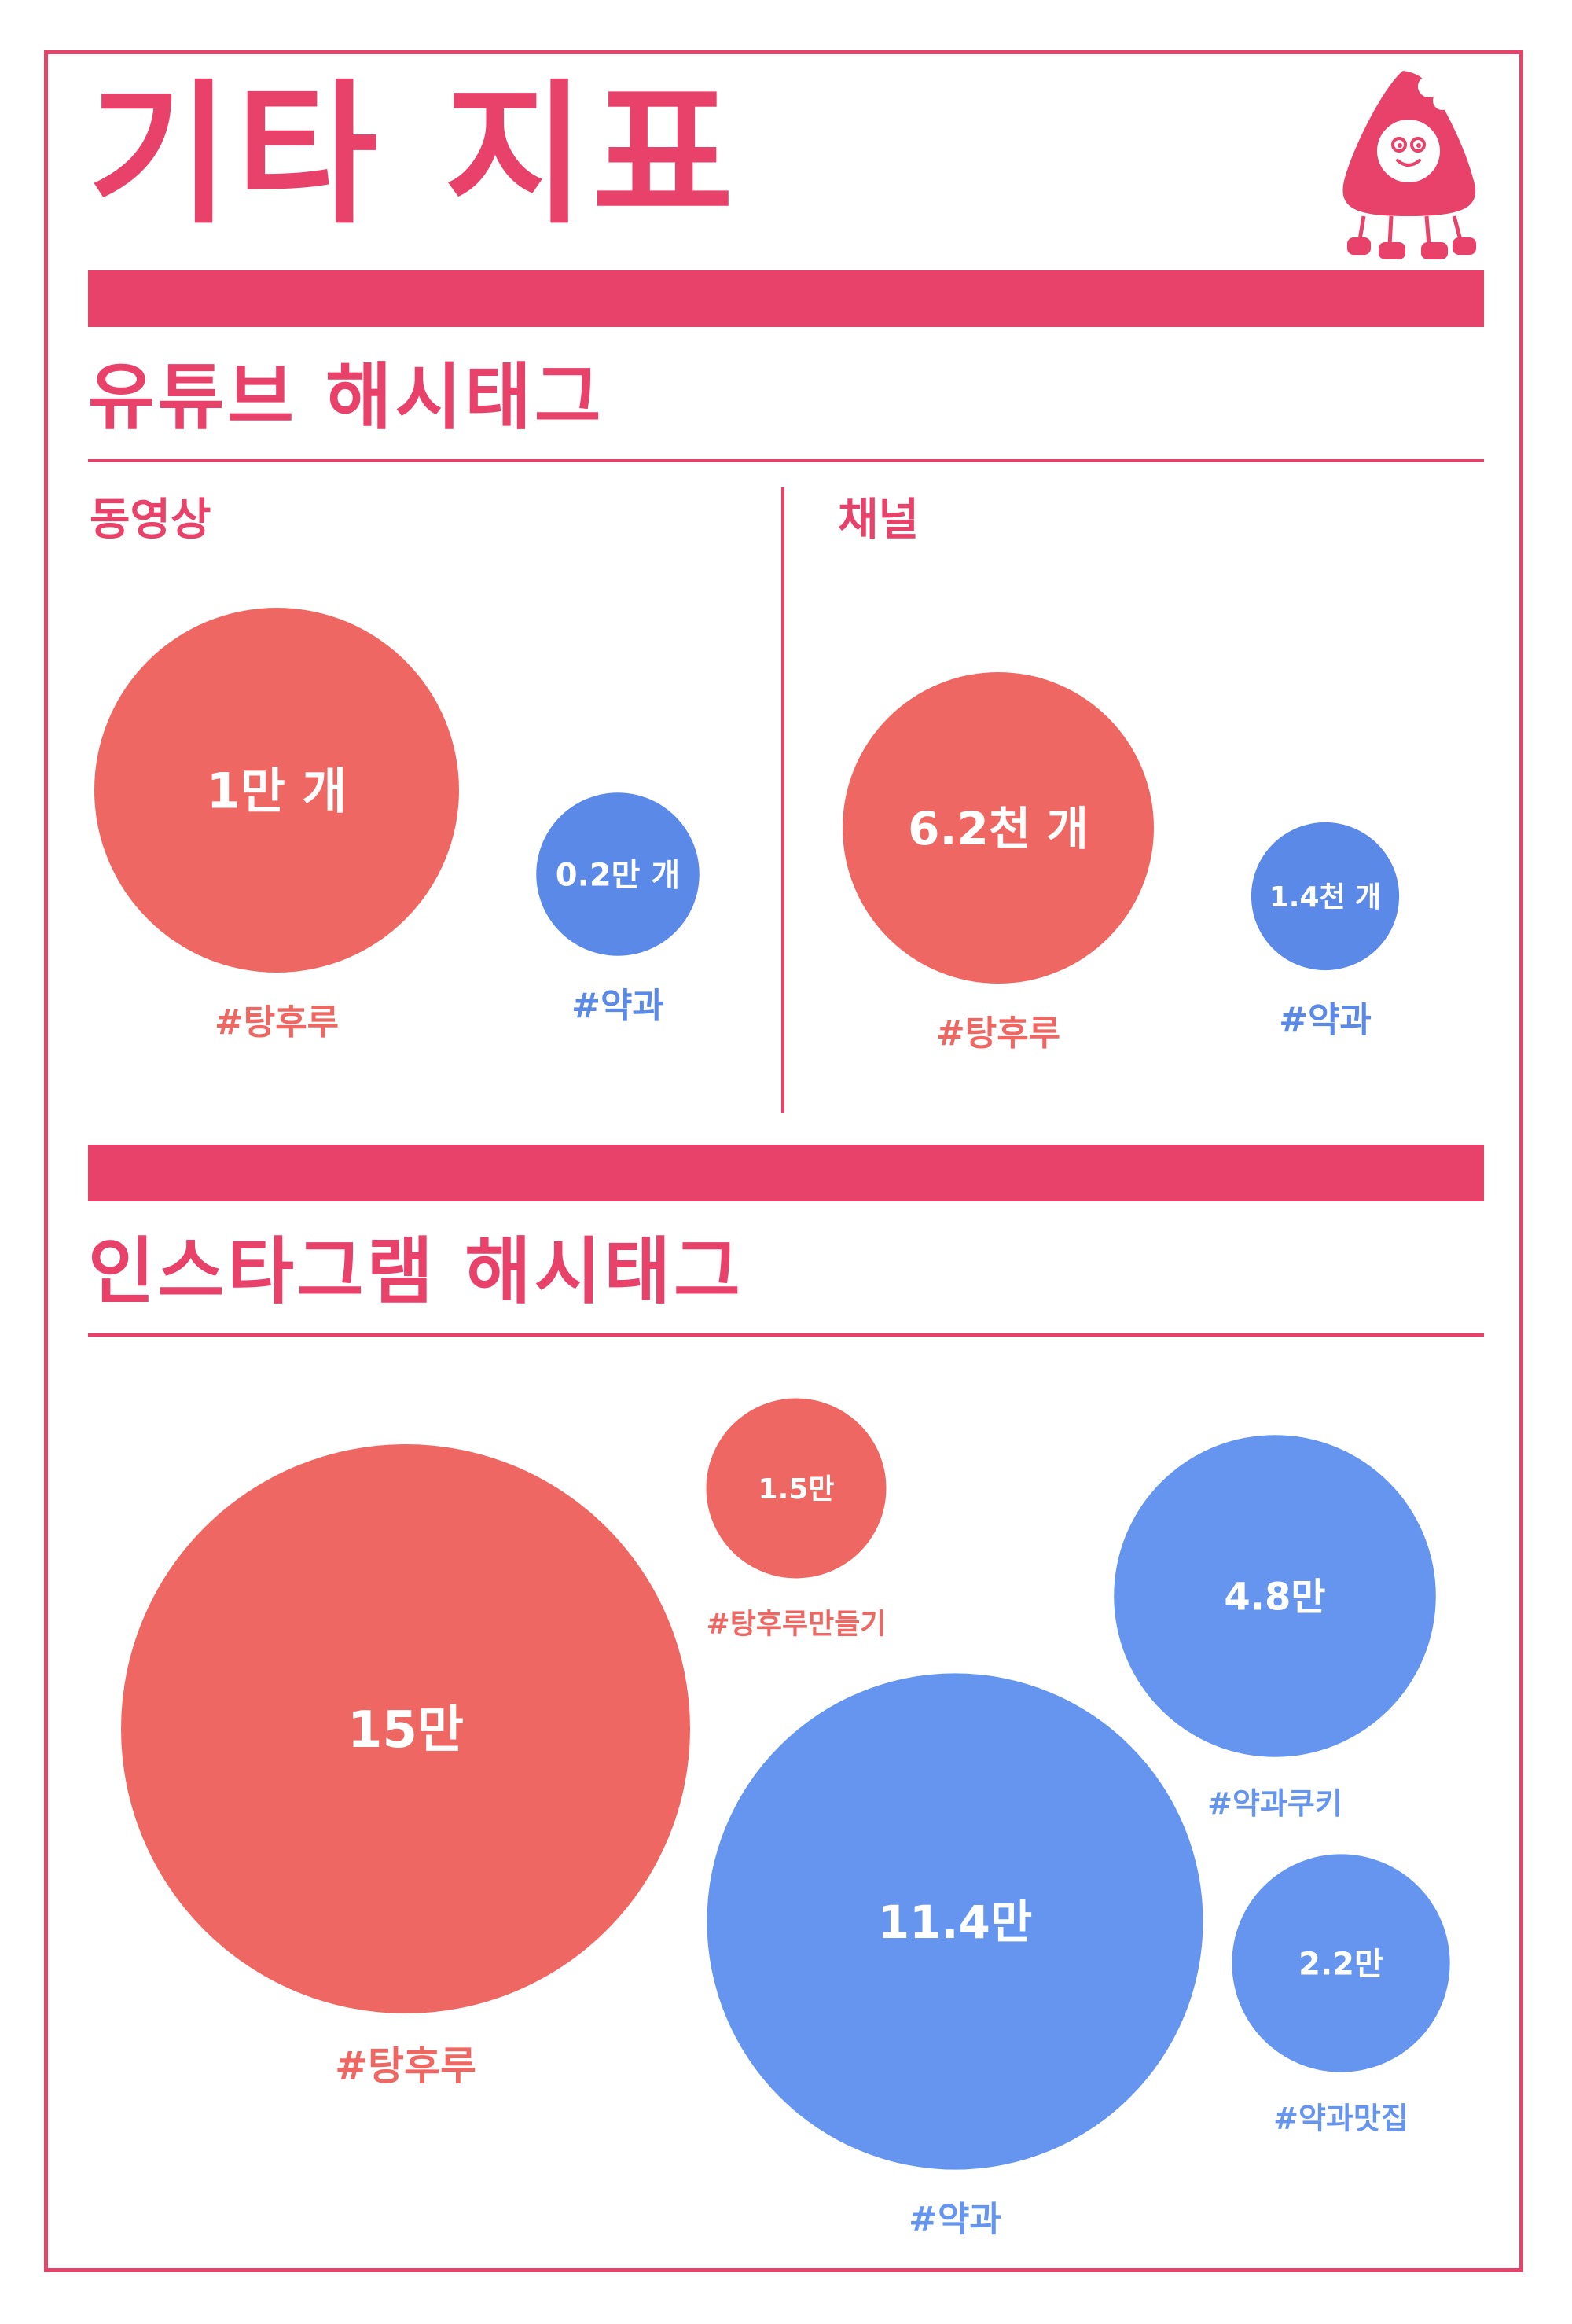 The width and height of the screenshot is (1572, 2324). I want to click on youtube-section-title: 유튜브 해시태그, so click(346, 397).